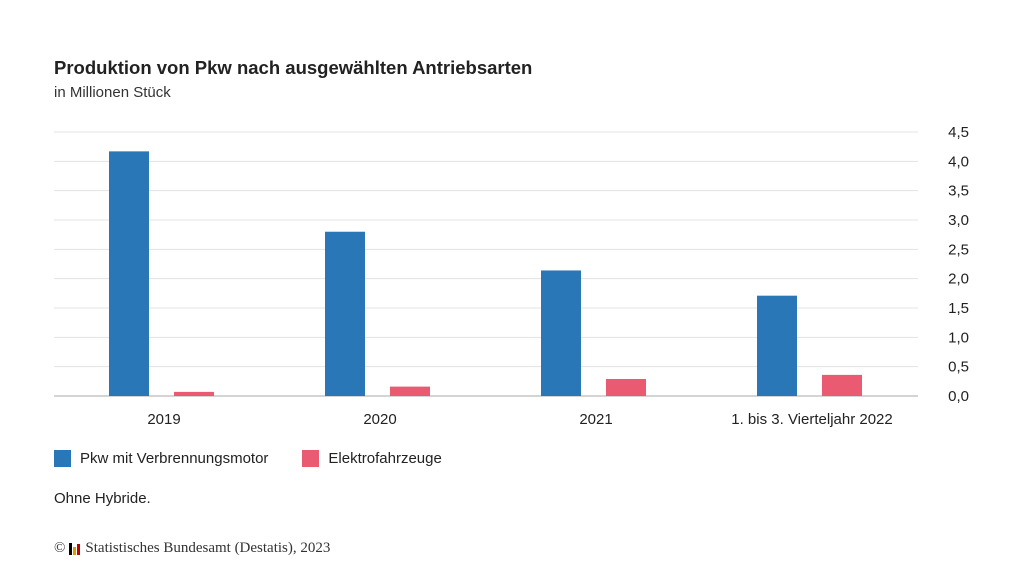  I want to click on legend-label-verbrennungsmotor: Pkw mit Verbrennungsmotor, so click(174, 458).